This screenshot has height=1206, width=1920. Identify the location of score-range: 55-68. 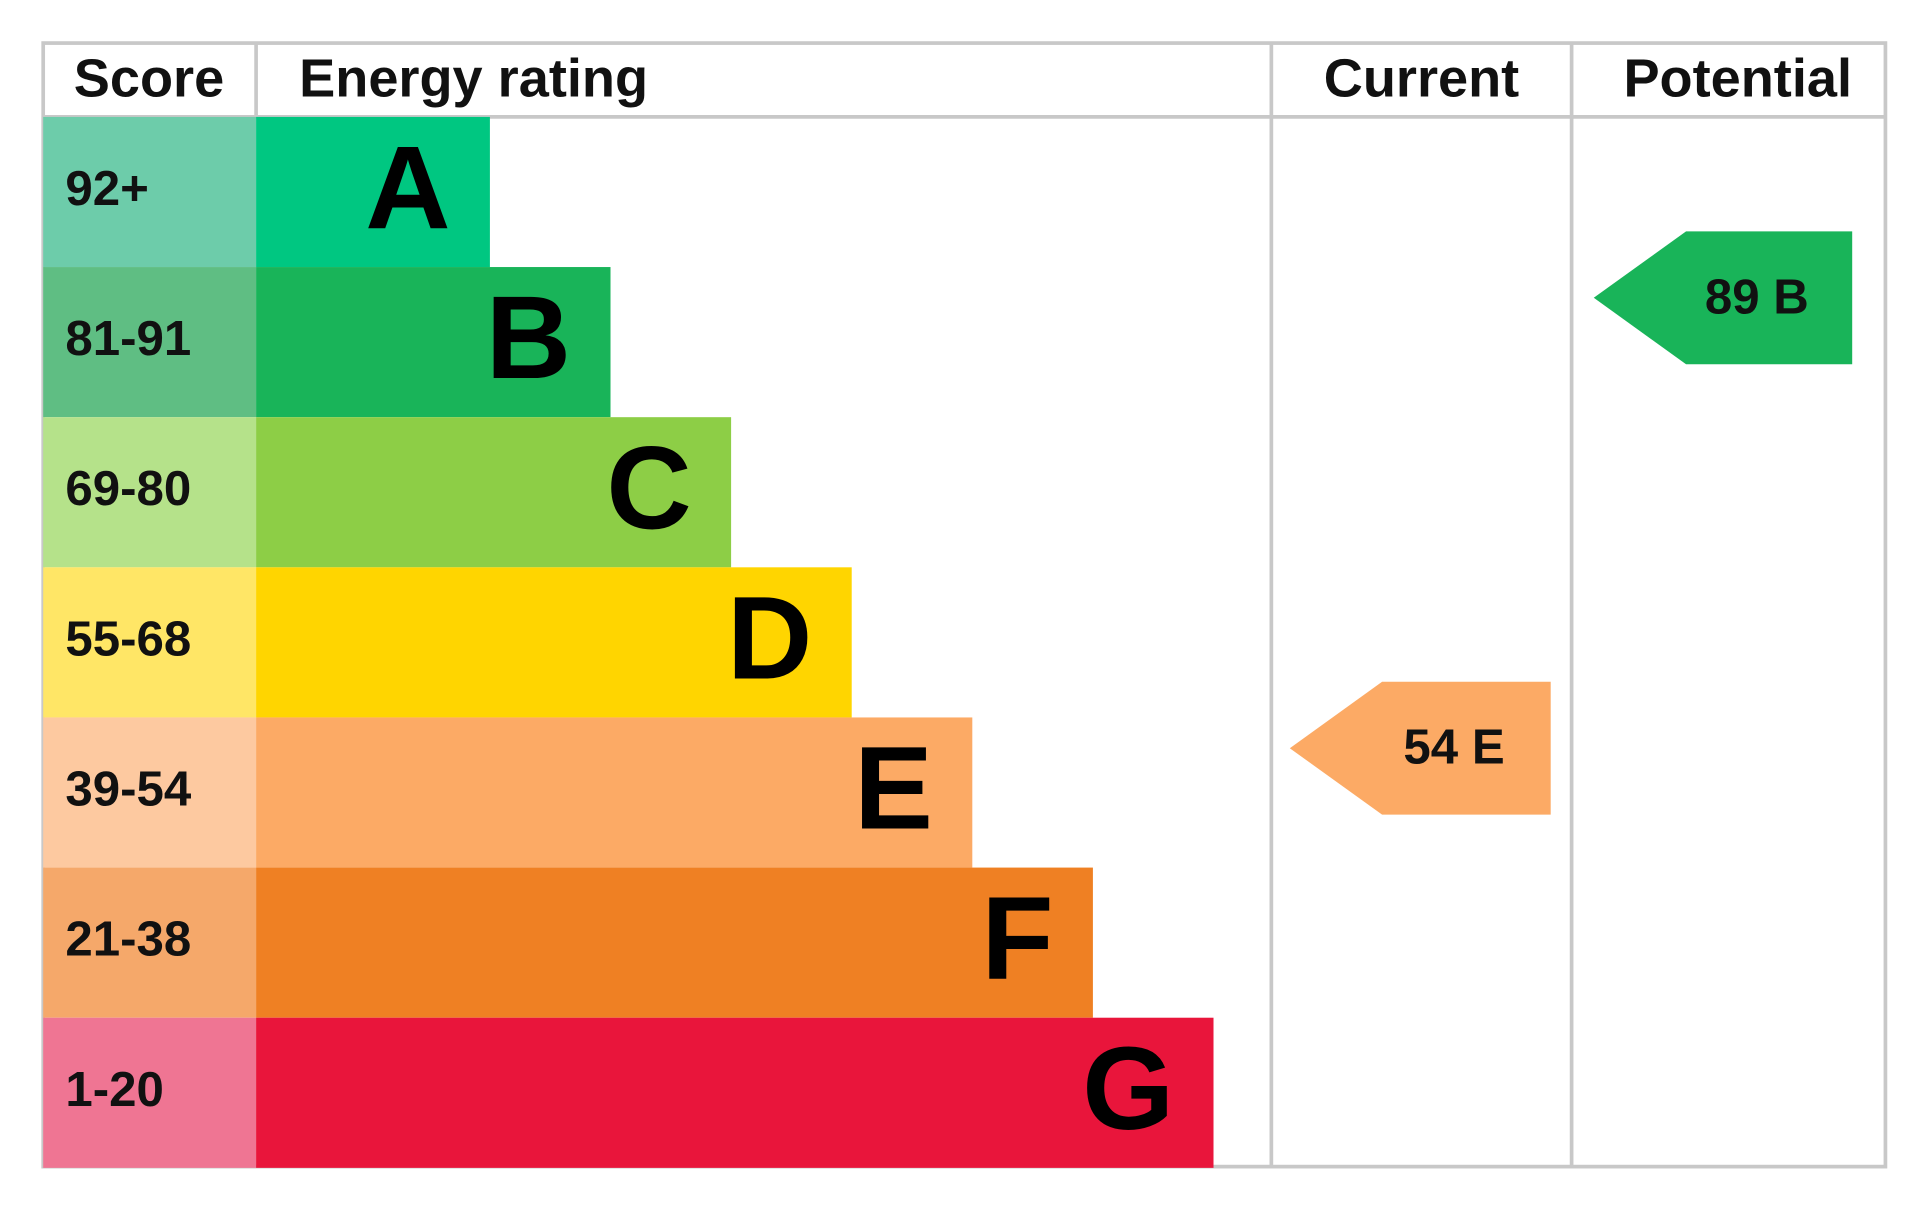
(128, 638).